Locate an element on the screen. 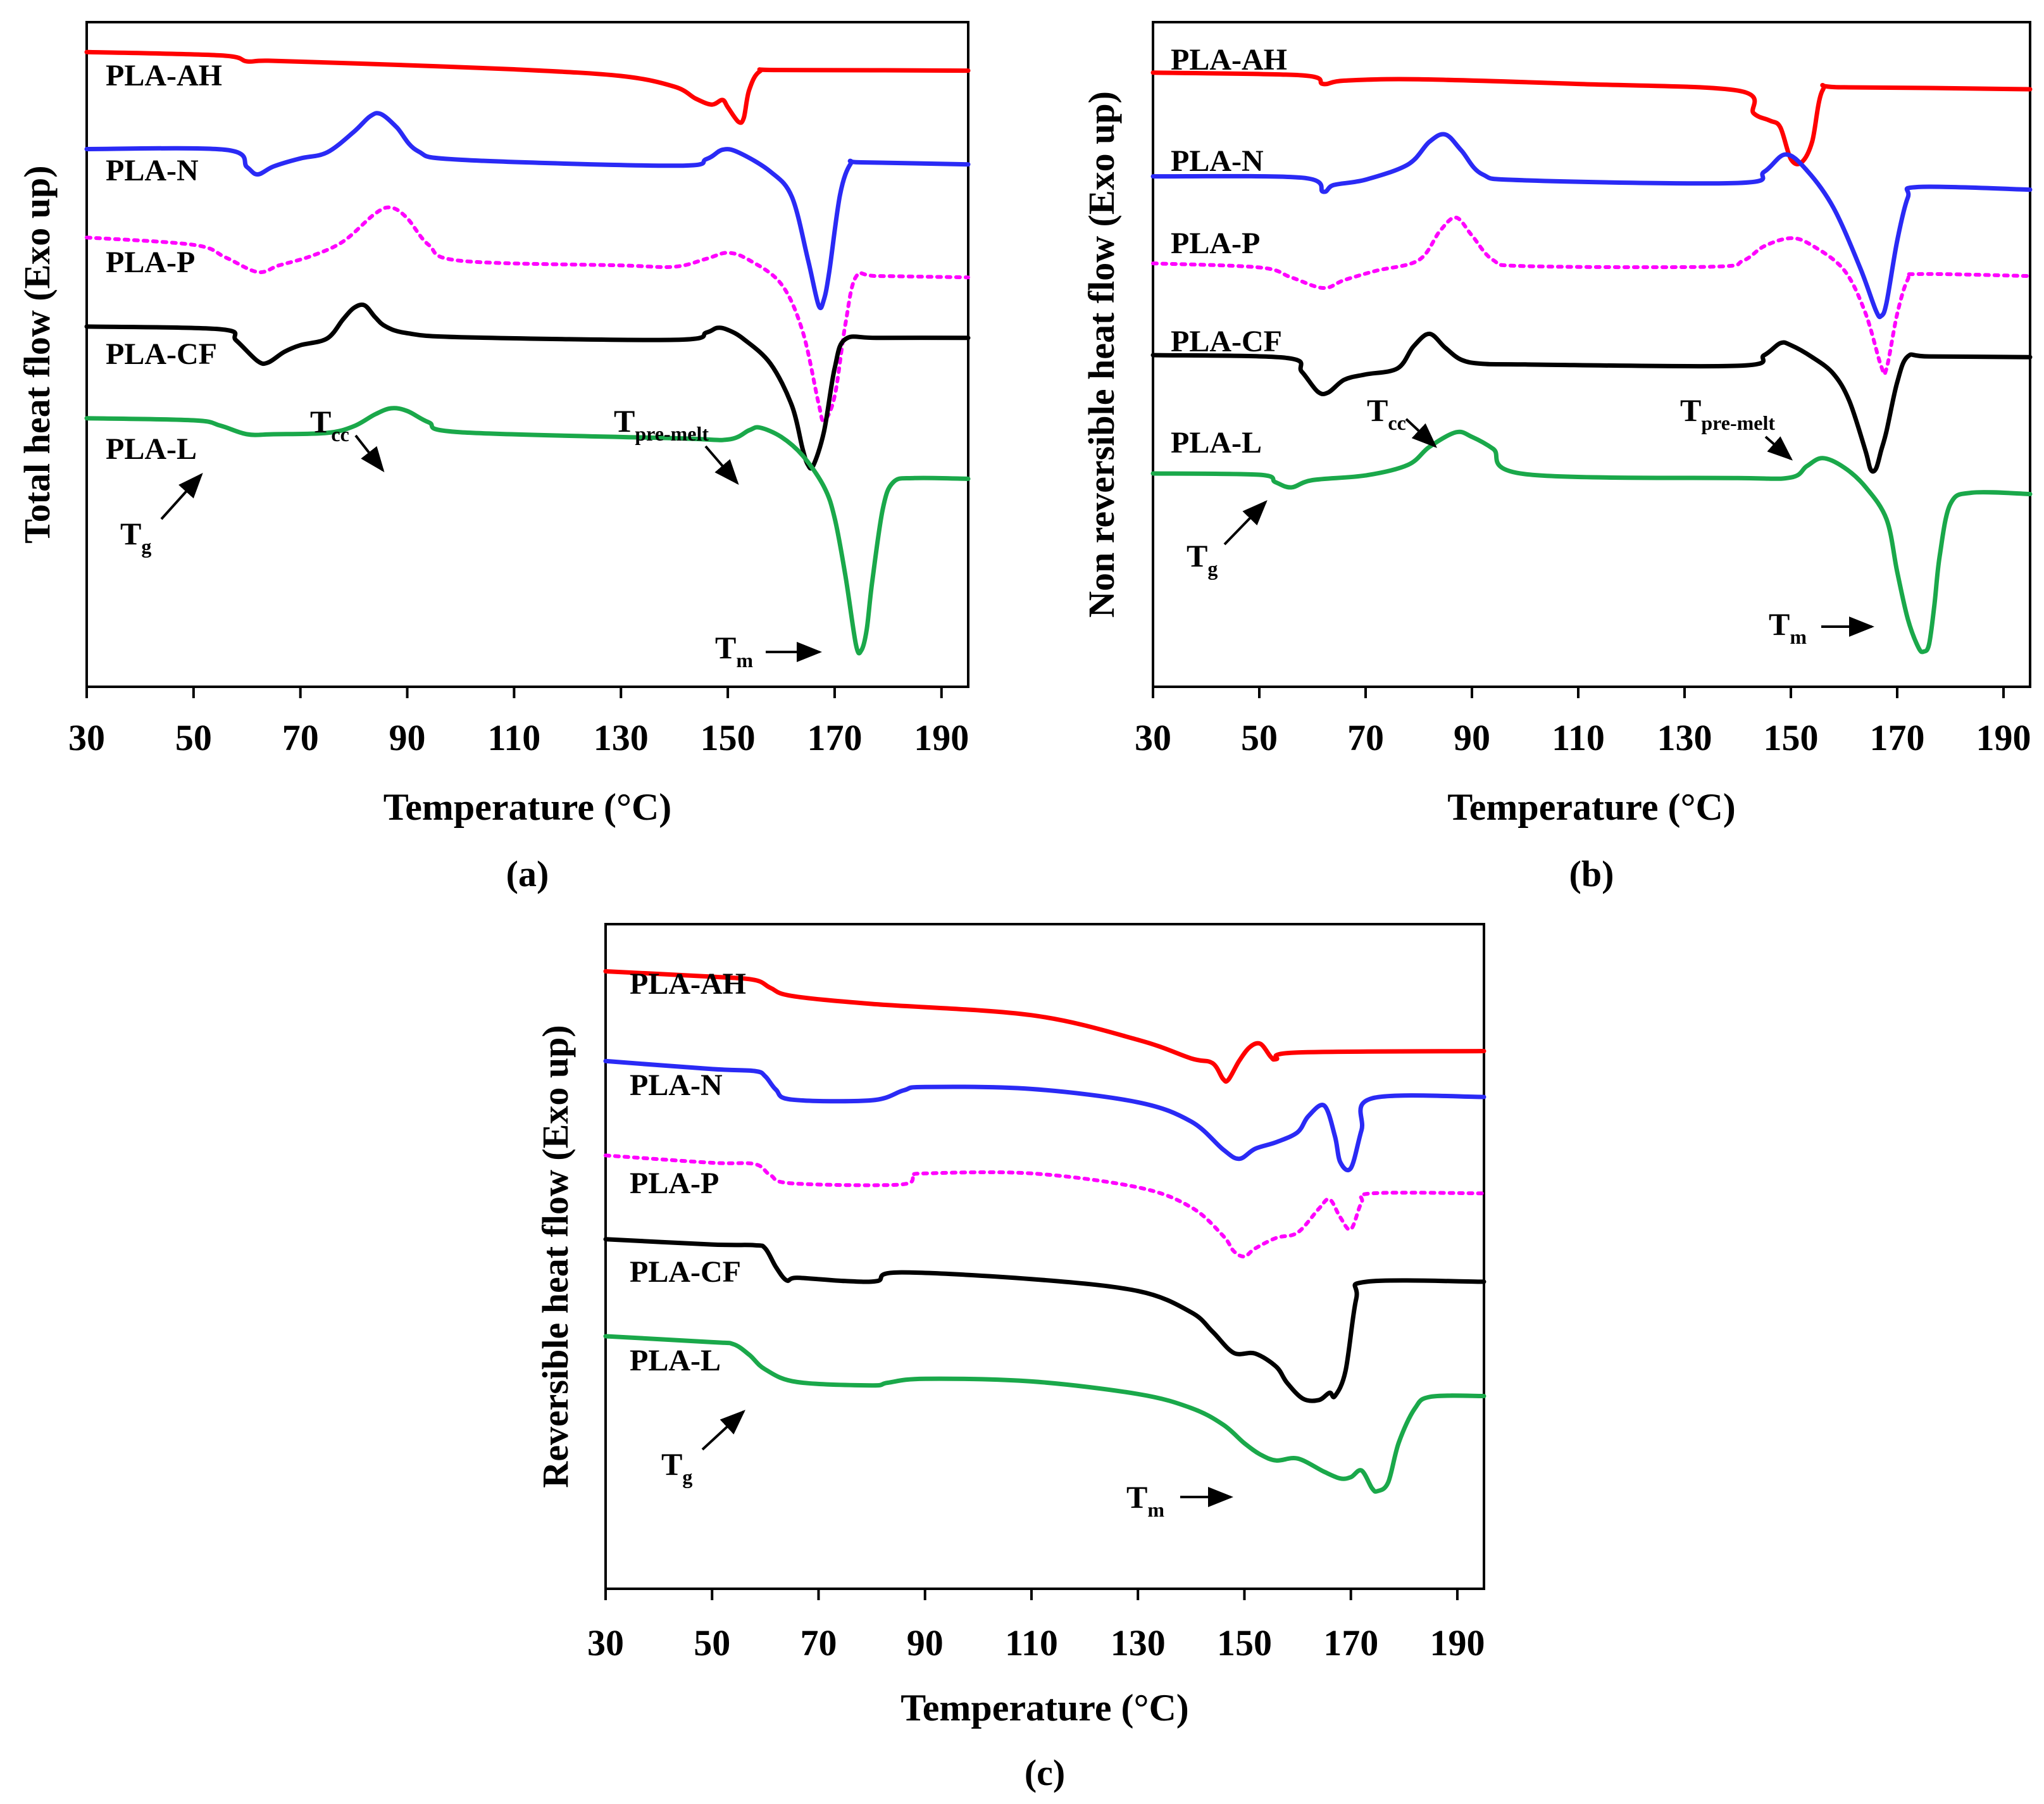  y-axis-label: Non reversible heat flow (Exo up) is located at coordinates (1101, 354).